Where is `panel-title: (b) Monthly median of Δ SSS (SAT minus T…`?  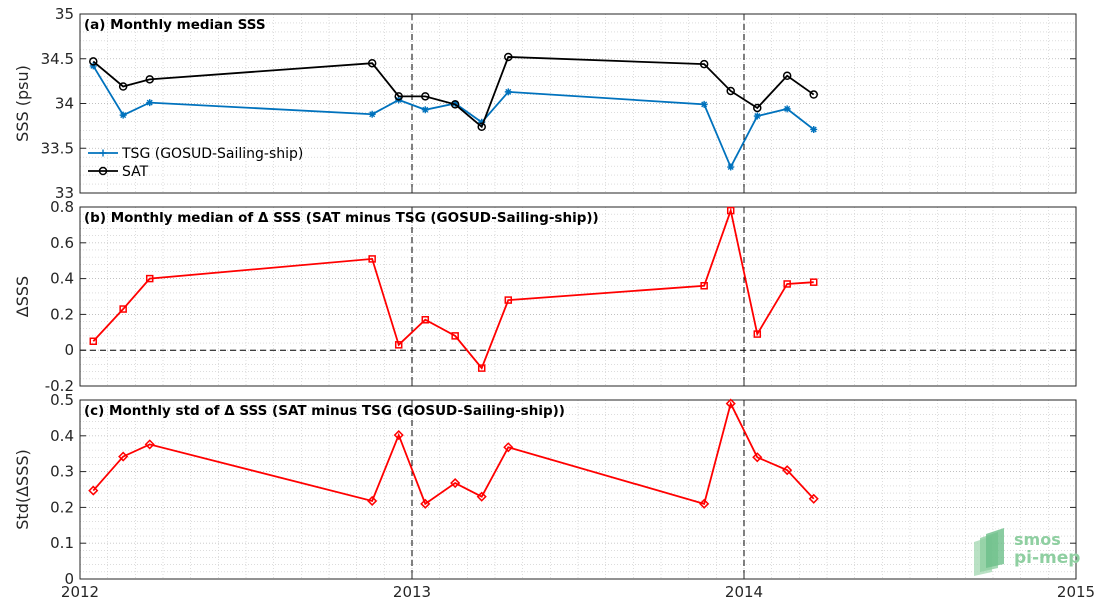 panel-title: (b) Monthly median of Δ SSS (SAT minus T… is located at coordinates (341, 218).